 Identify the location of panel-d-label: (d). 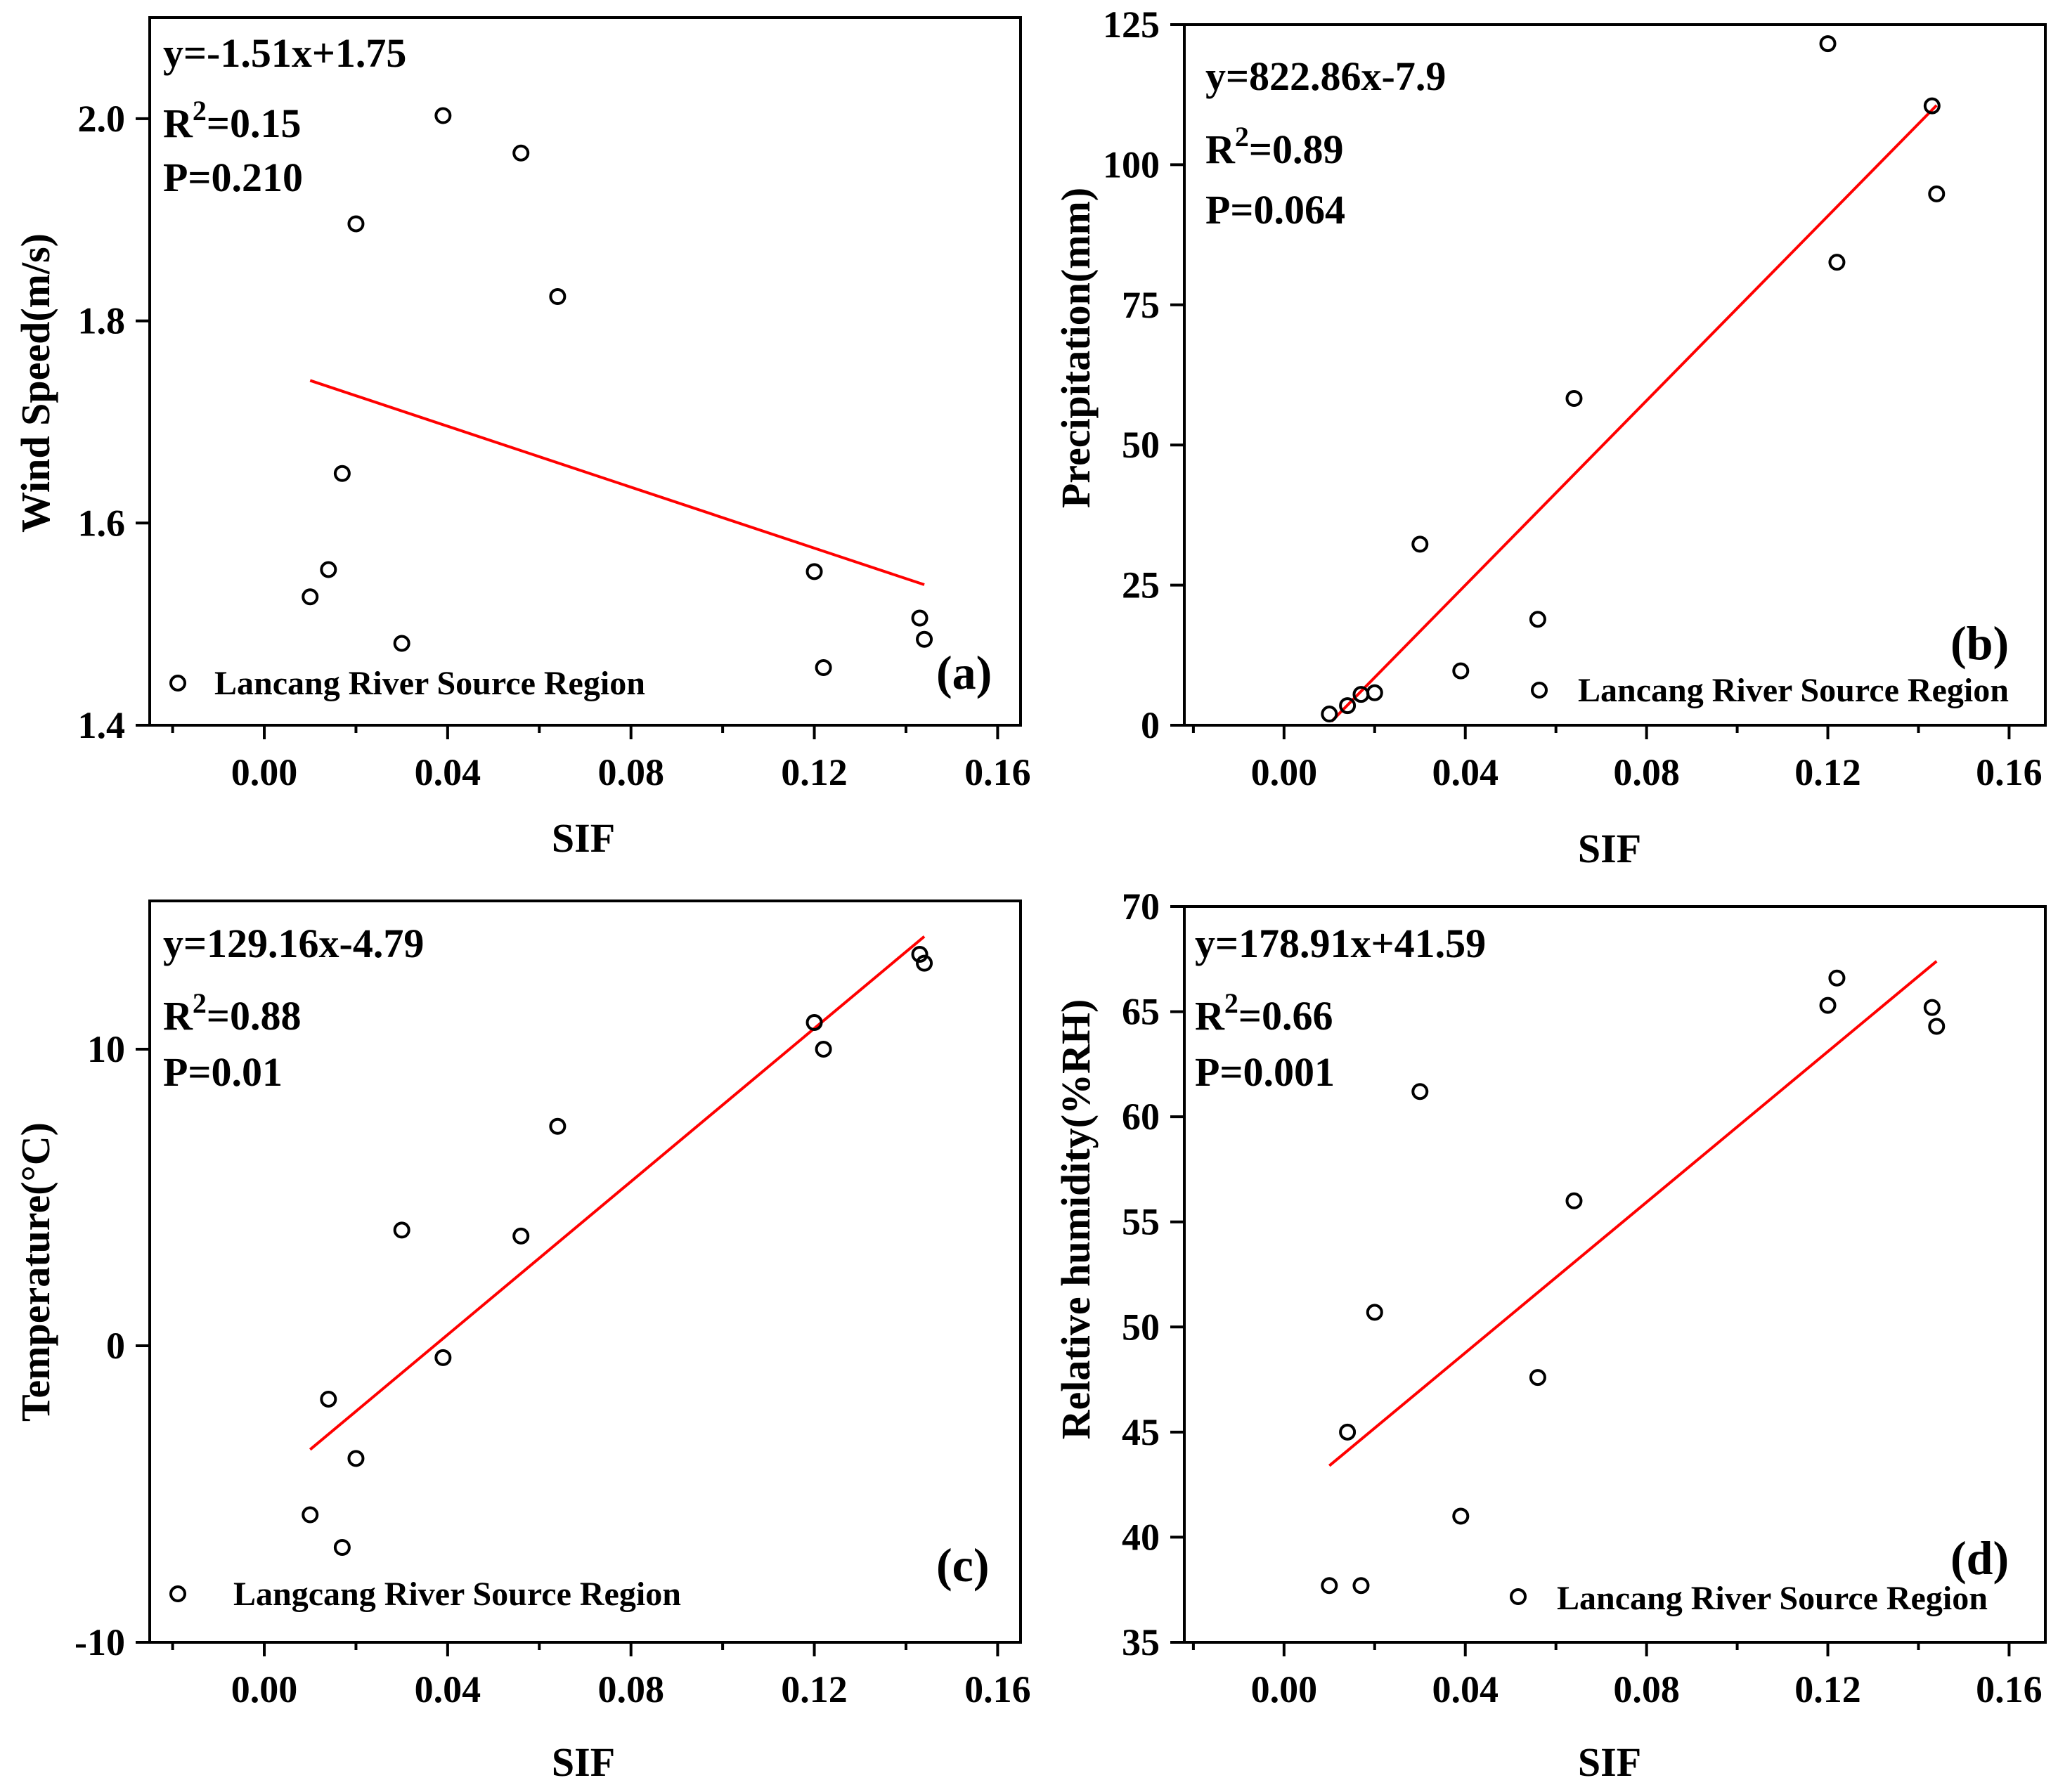
(1980, 1558).